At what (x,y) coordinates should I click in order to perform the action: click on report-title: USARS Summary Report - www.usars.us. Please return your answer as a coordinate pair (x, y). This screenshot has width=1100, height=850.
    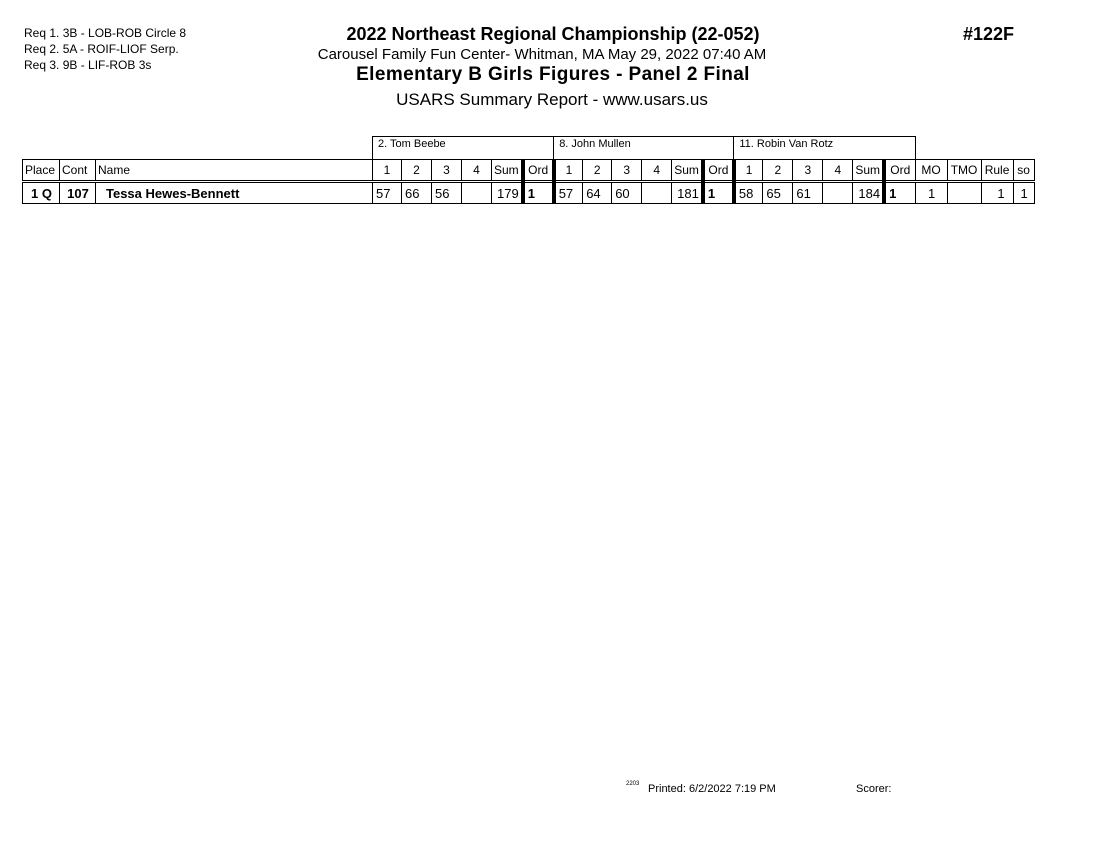
    Looking at the image, I should click on (552, 99).